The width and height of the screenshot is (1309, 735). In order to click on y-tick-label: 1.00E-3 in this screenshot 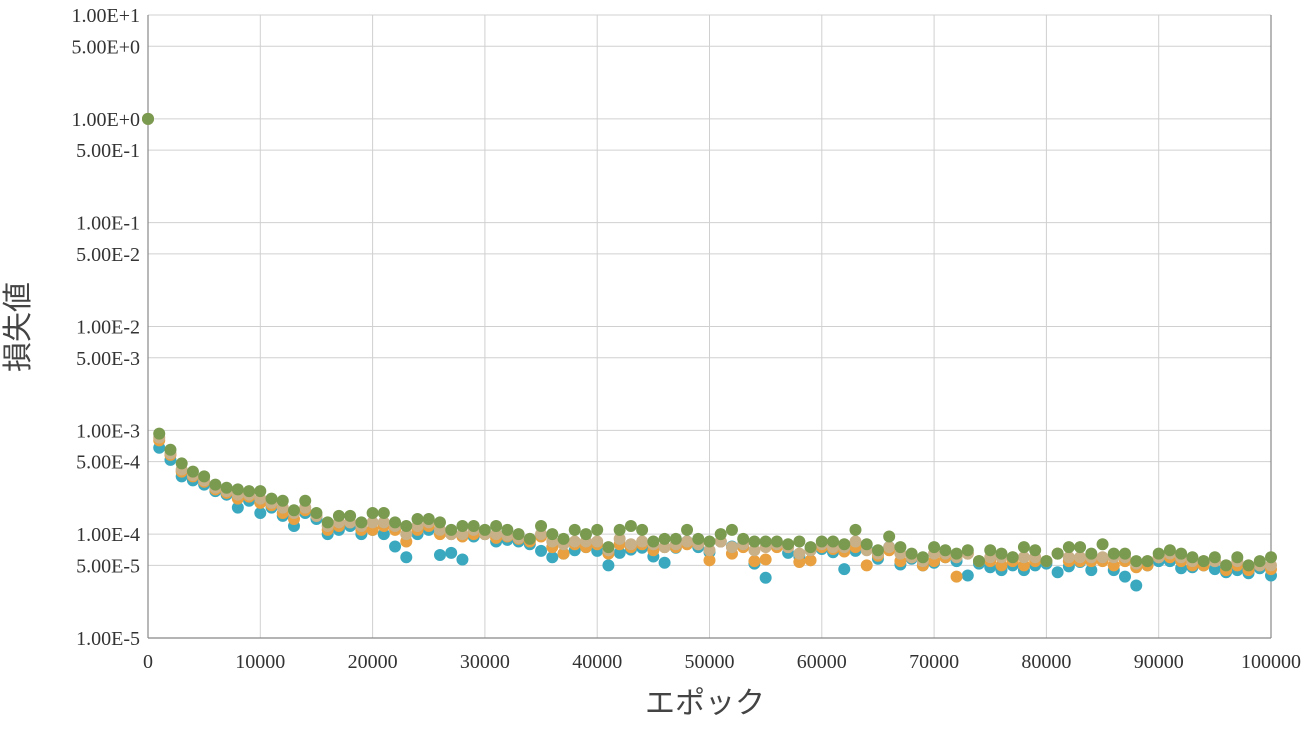, I will do `click(108, 431)`.